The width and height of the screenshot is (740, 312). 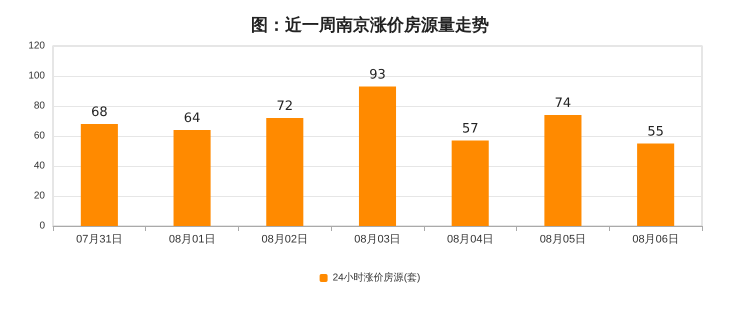 What do you see at coordinates (192, 118) in the screenshot?
I see `data-label: 64` at bounding box center [192, 118].